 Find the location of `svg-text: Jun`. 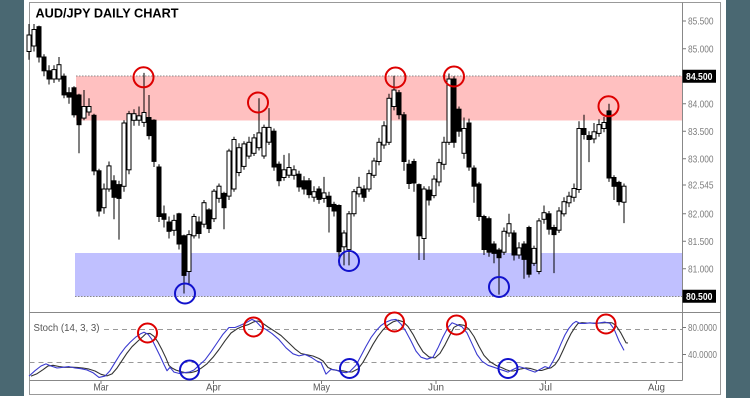

svg-text: Jun is located at coordinates (436, 388).